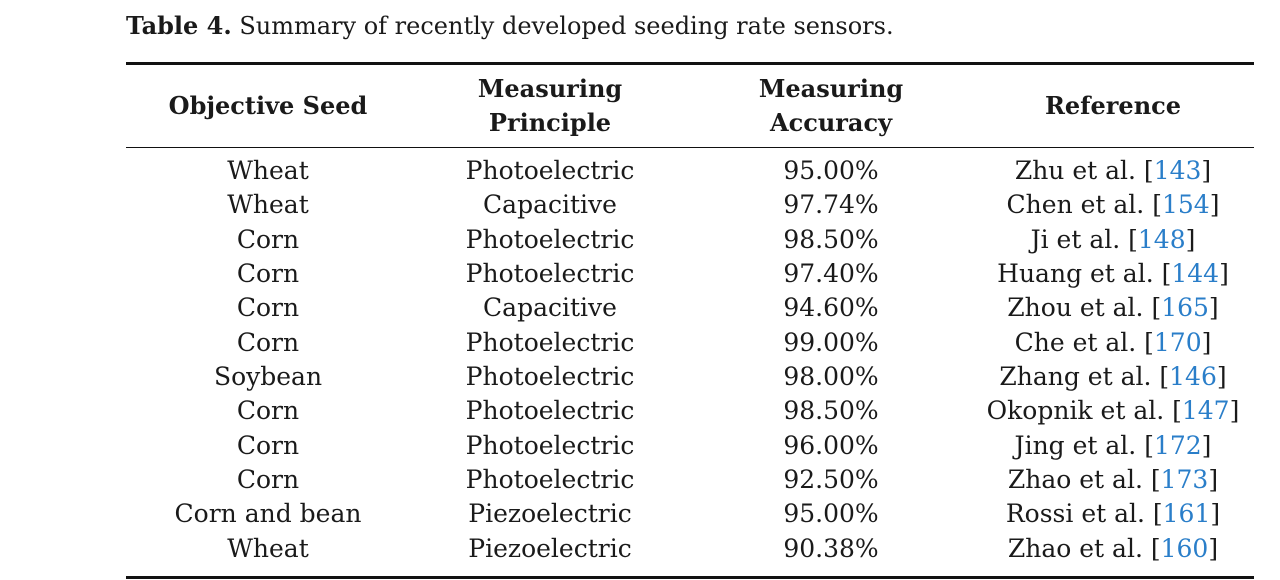  I want to click on table-caption-label: Table 4., so click(179, 25).